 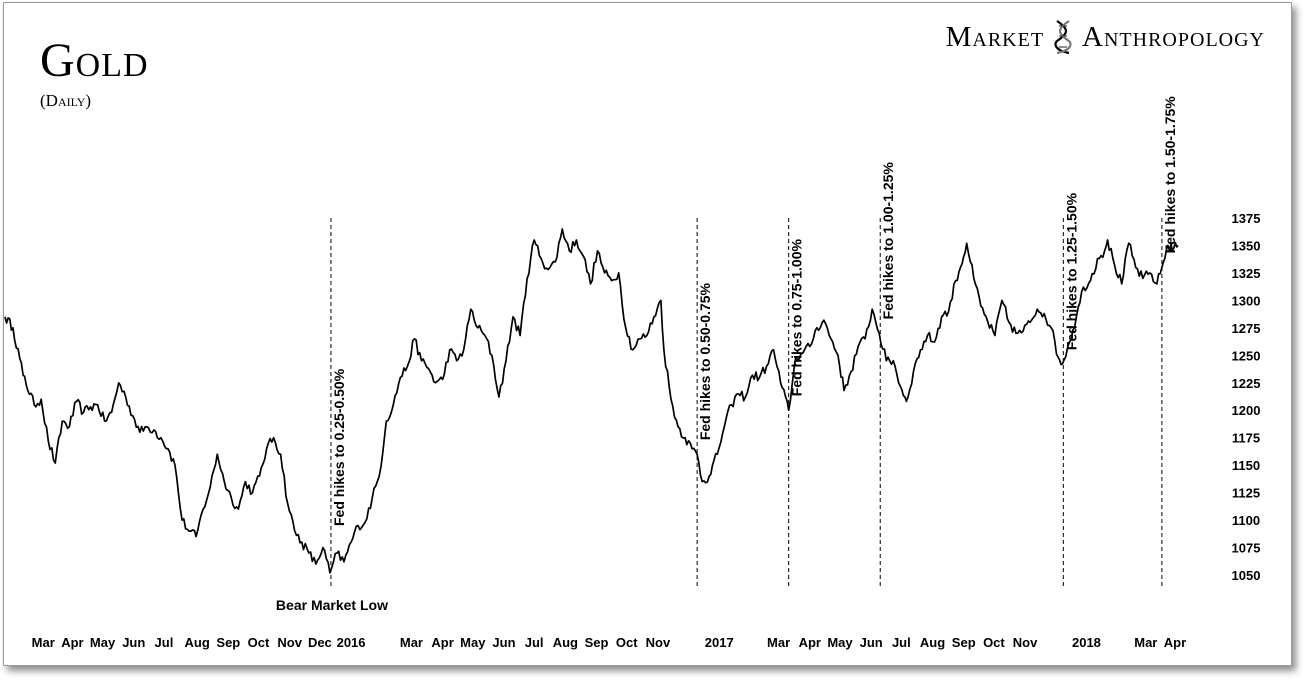 I want to click on brand-logo: Market Anthropology, so click(x=1105, y=37).